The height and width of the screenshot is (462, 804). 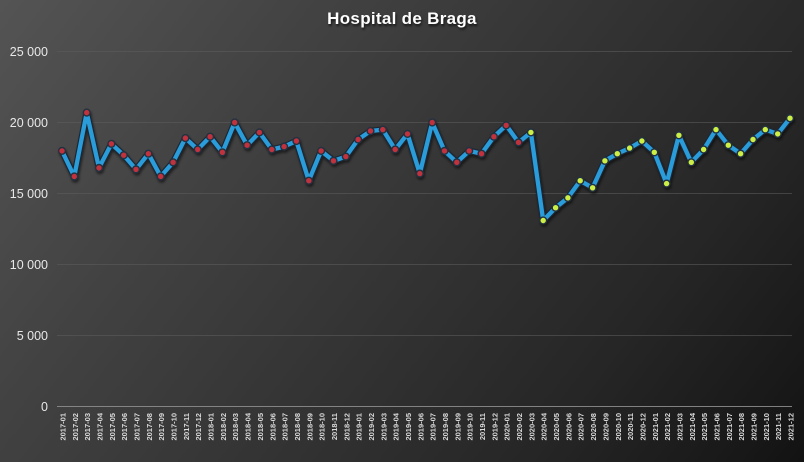 What do you see at coordinates (457, 427) in the screenshot?
I see `x-tick-label: 2019-09` at bounding box center [457, 427].